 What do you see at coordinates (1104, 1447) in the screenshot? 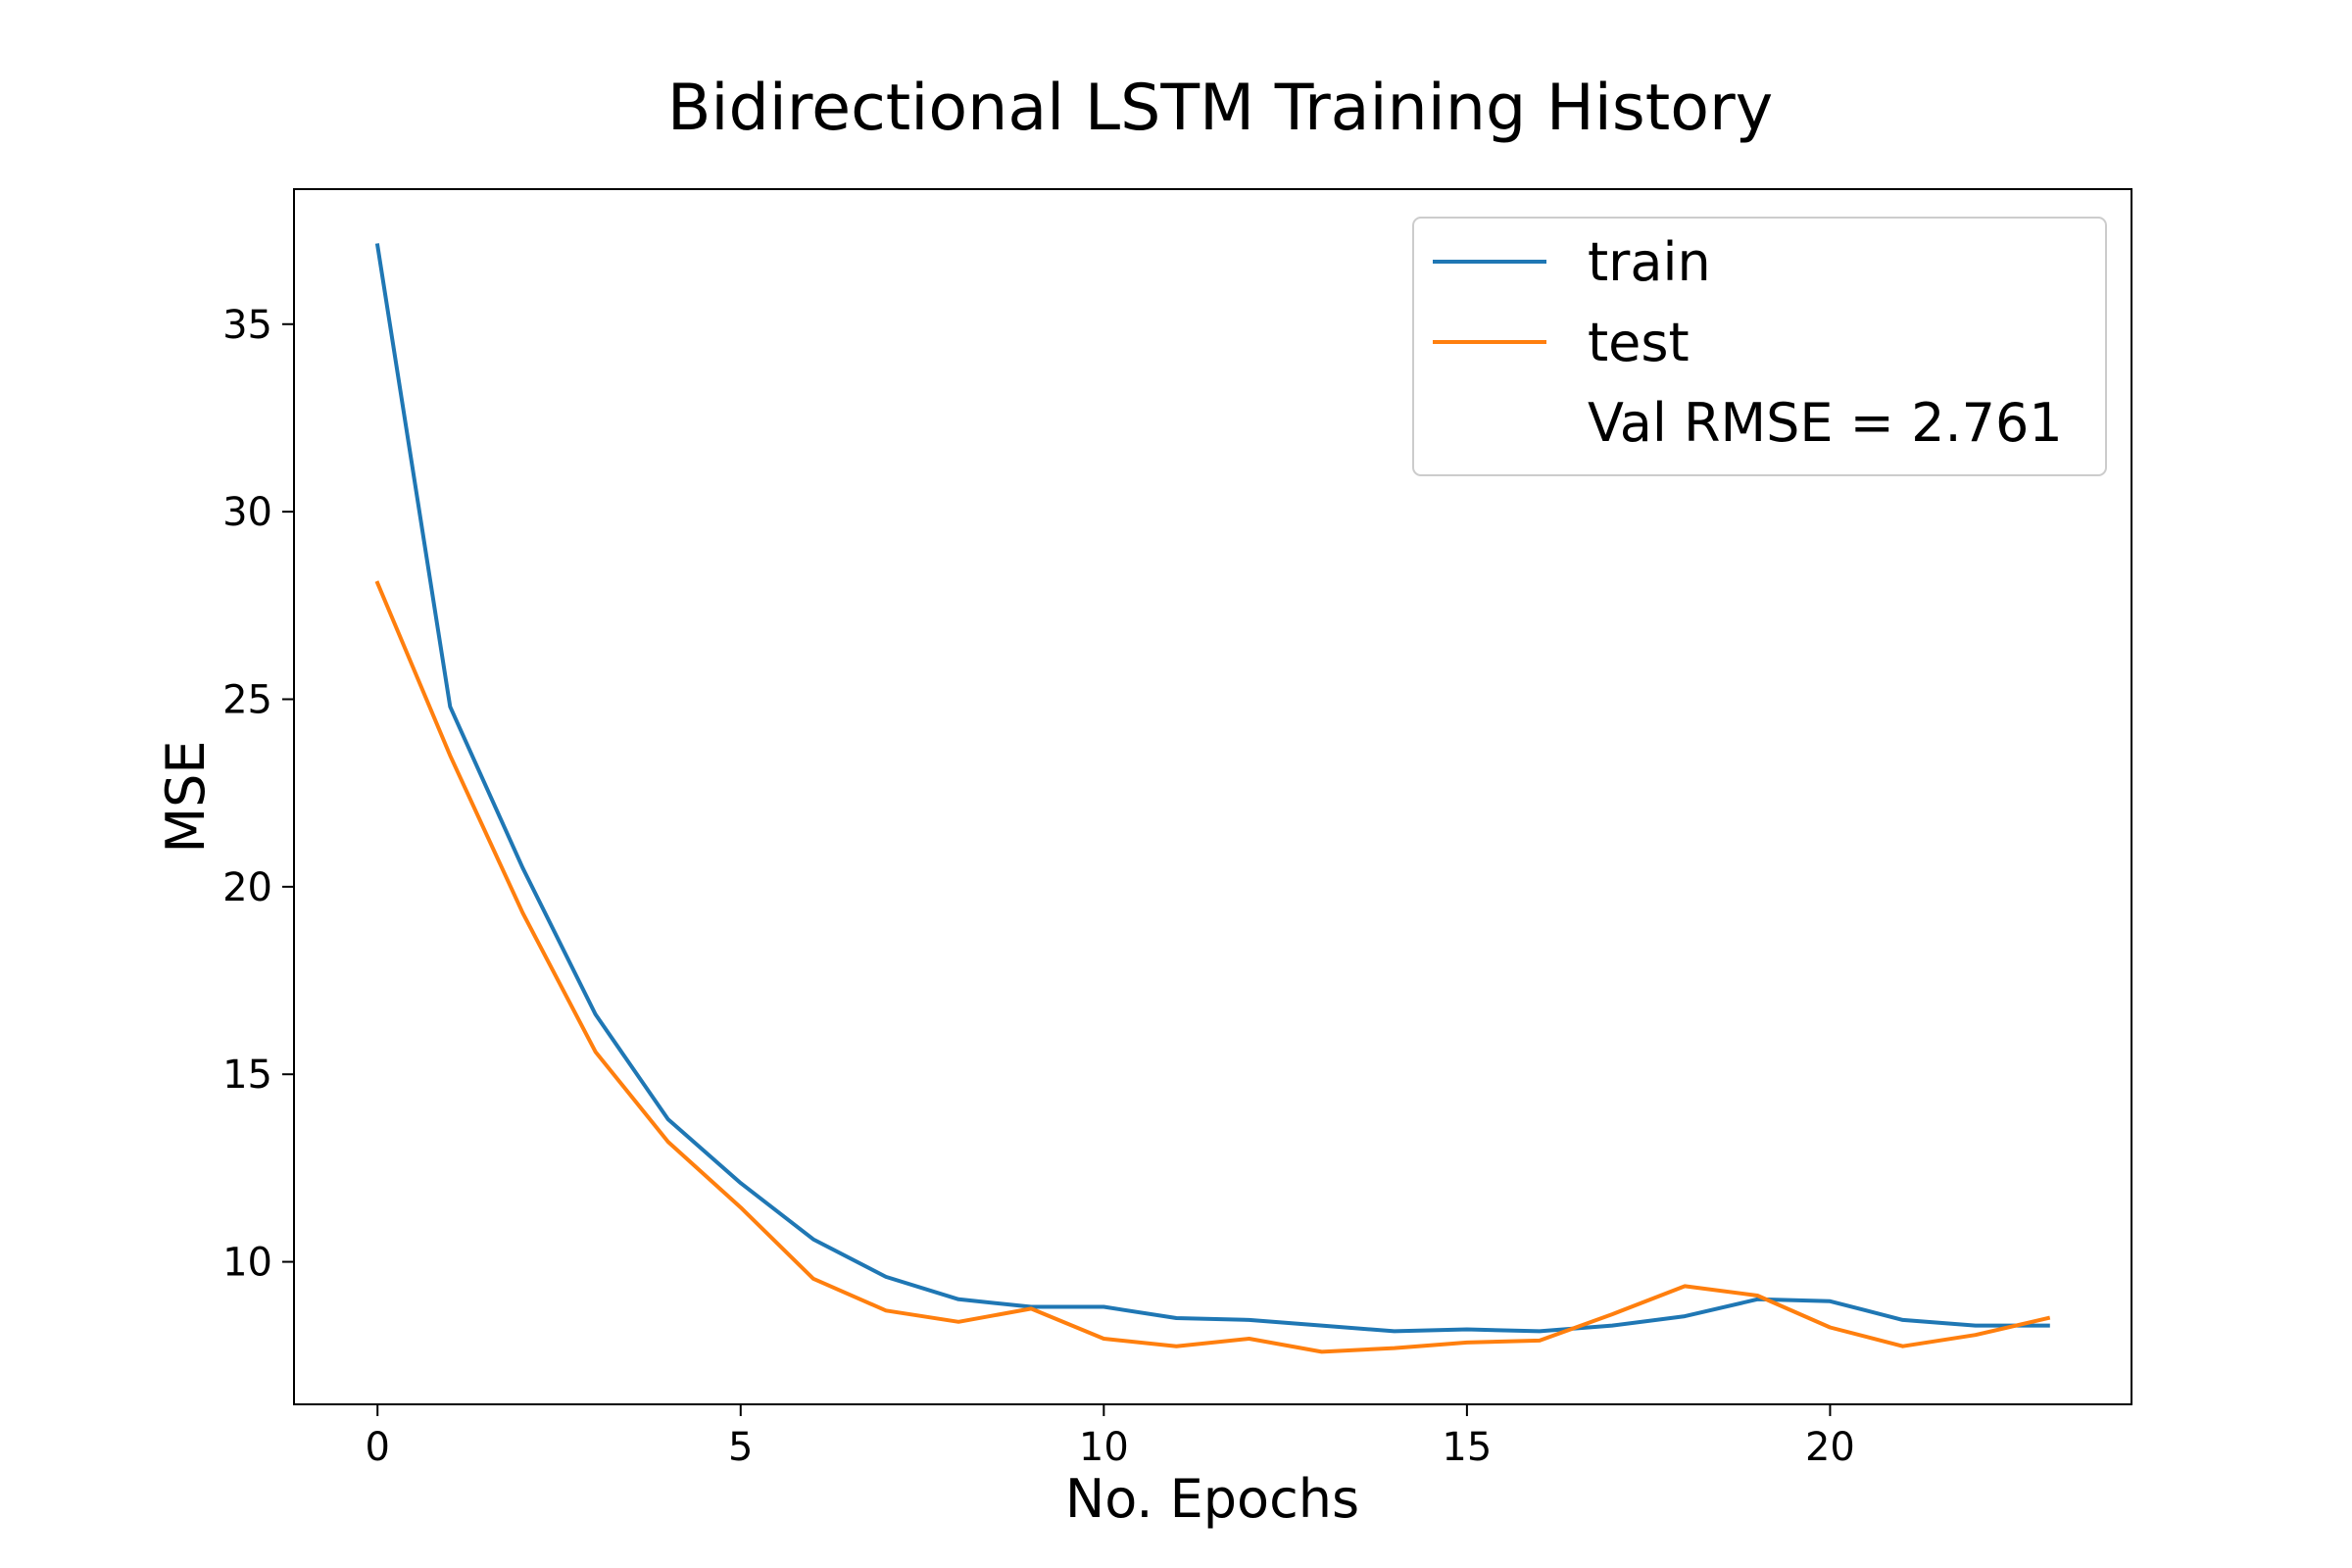
I see `x-tick-label: 10` at bounding box center [1104, 1447].